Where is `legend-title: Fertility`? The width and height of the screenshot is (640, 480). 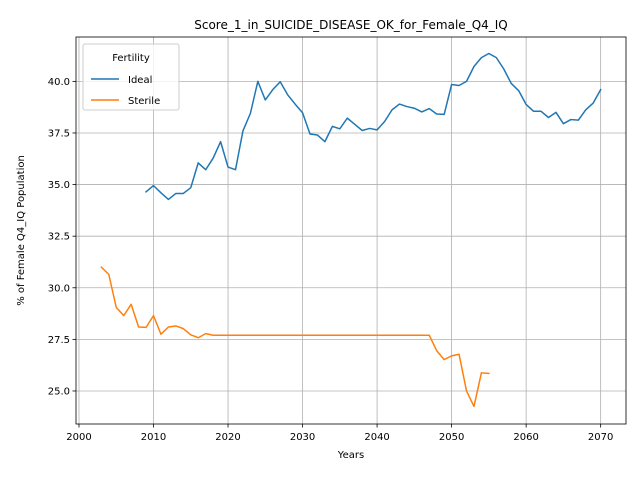
legend-title: Fertility is located at coordinates (131, 58).